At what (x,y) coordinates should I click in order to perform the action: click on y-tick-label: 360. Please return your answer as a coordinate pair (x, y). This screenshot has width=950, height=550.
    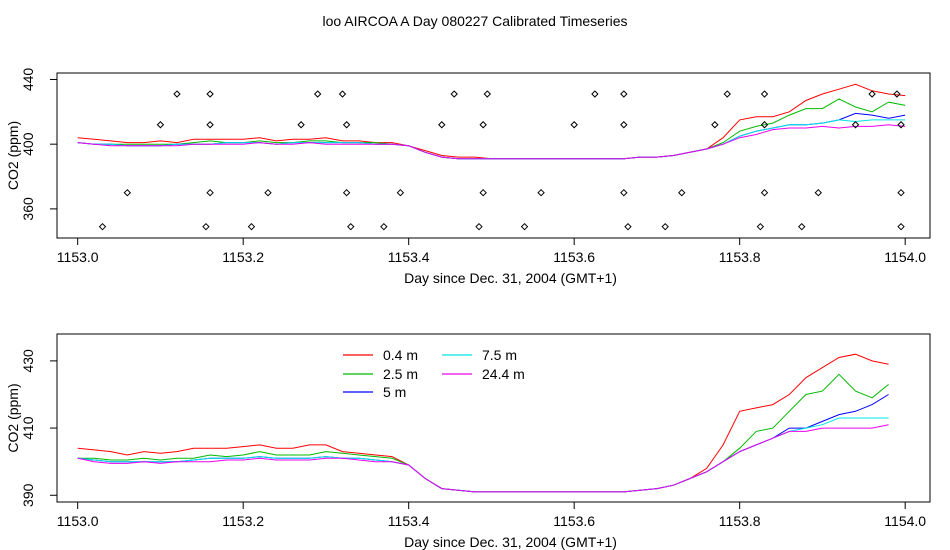
    Looking at the image, I should click on (28, 209).